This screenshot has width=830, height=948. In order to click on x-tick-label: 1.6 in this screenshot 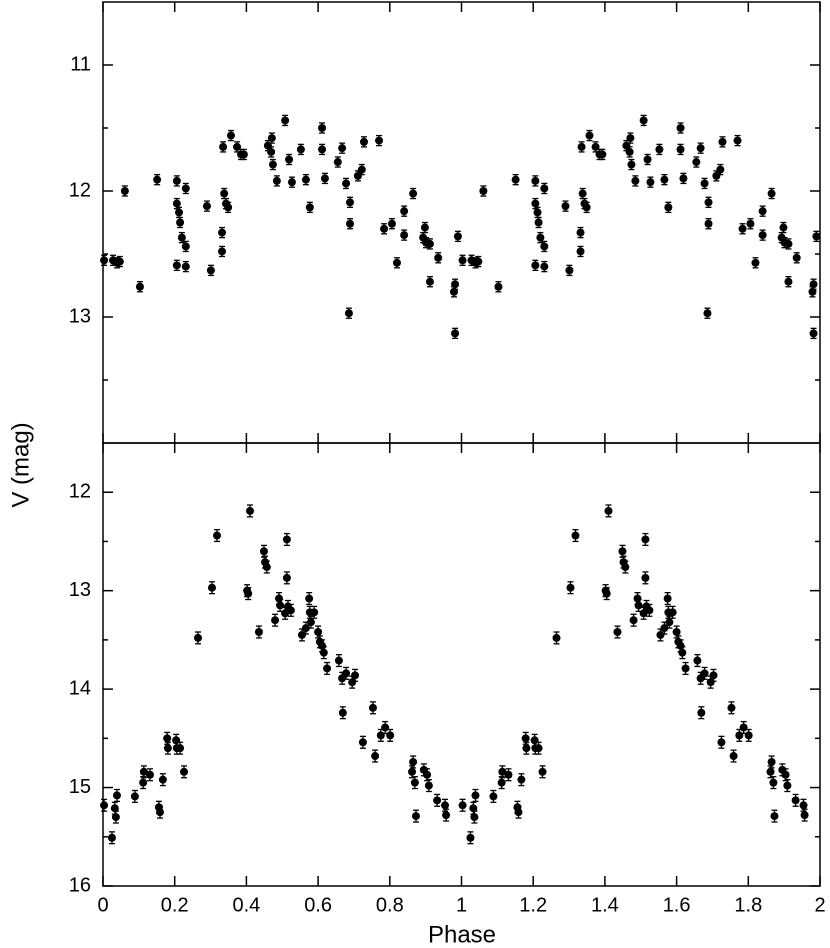, I will do `click(677, 905)`.